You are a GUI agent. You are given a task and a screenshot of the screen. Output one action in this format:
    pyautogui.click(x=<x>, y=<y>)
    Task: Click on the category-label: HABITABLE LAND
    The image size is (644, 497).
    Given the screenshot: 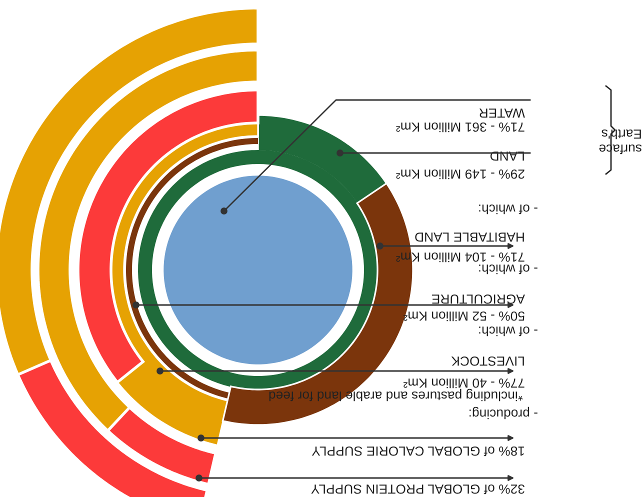 What is the action you would take?
    pyautogui.click(x=469, y=237)
    